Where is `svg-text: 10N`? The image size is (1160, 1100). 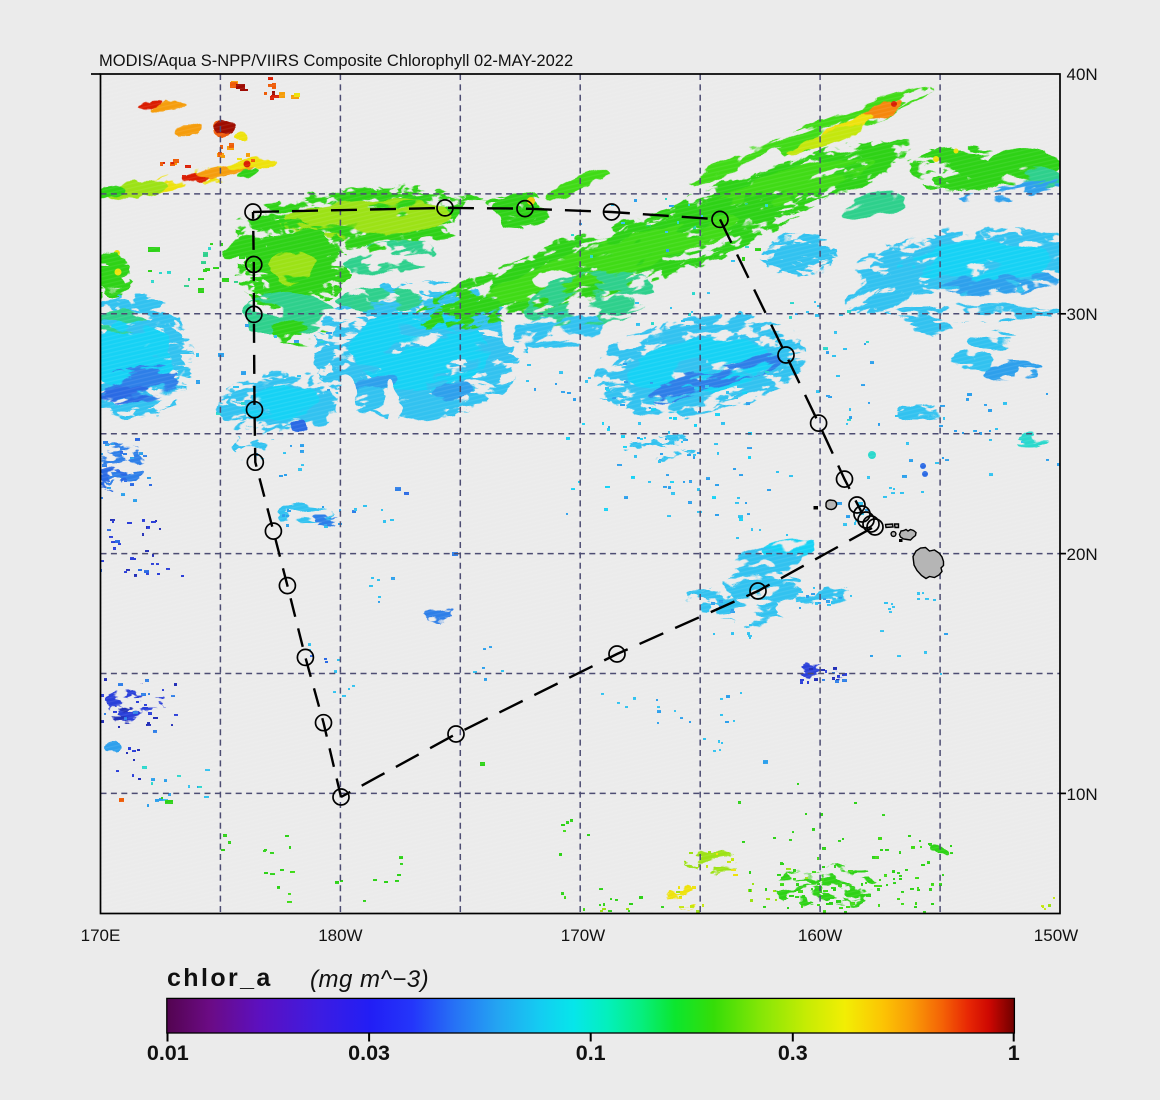
svg-text: 10N is located at coordinates (1082, 794).